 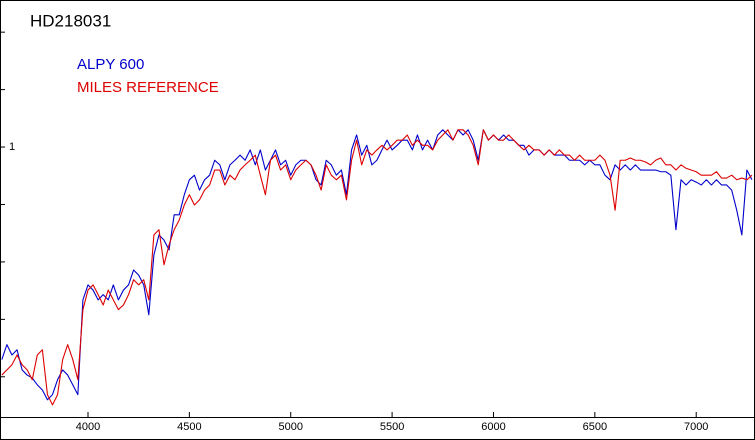 What do you see at coordinates (12, 147) in the screenshot?
I see `y-tick-label: 1` at bounding box center [12, 147].